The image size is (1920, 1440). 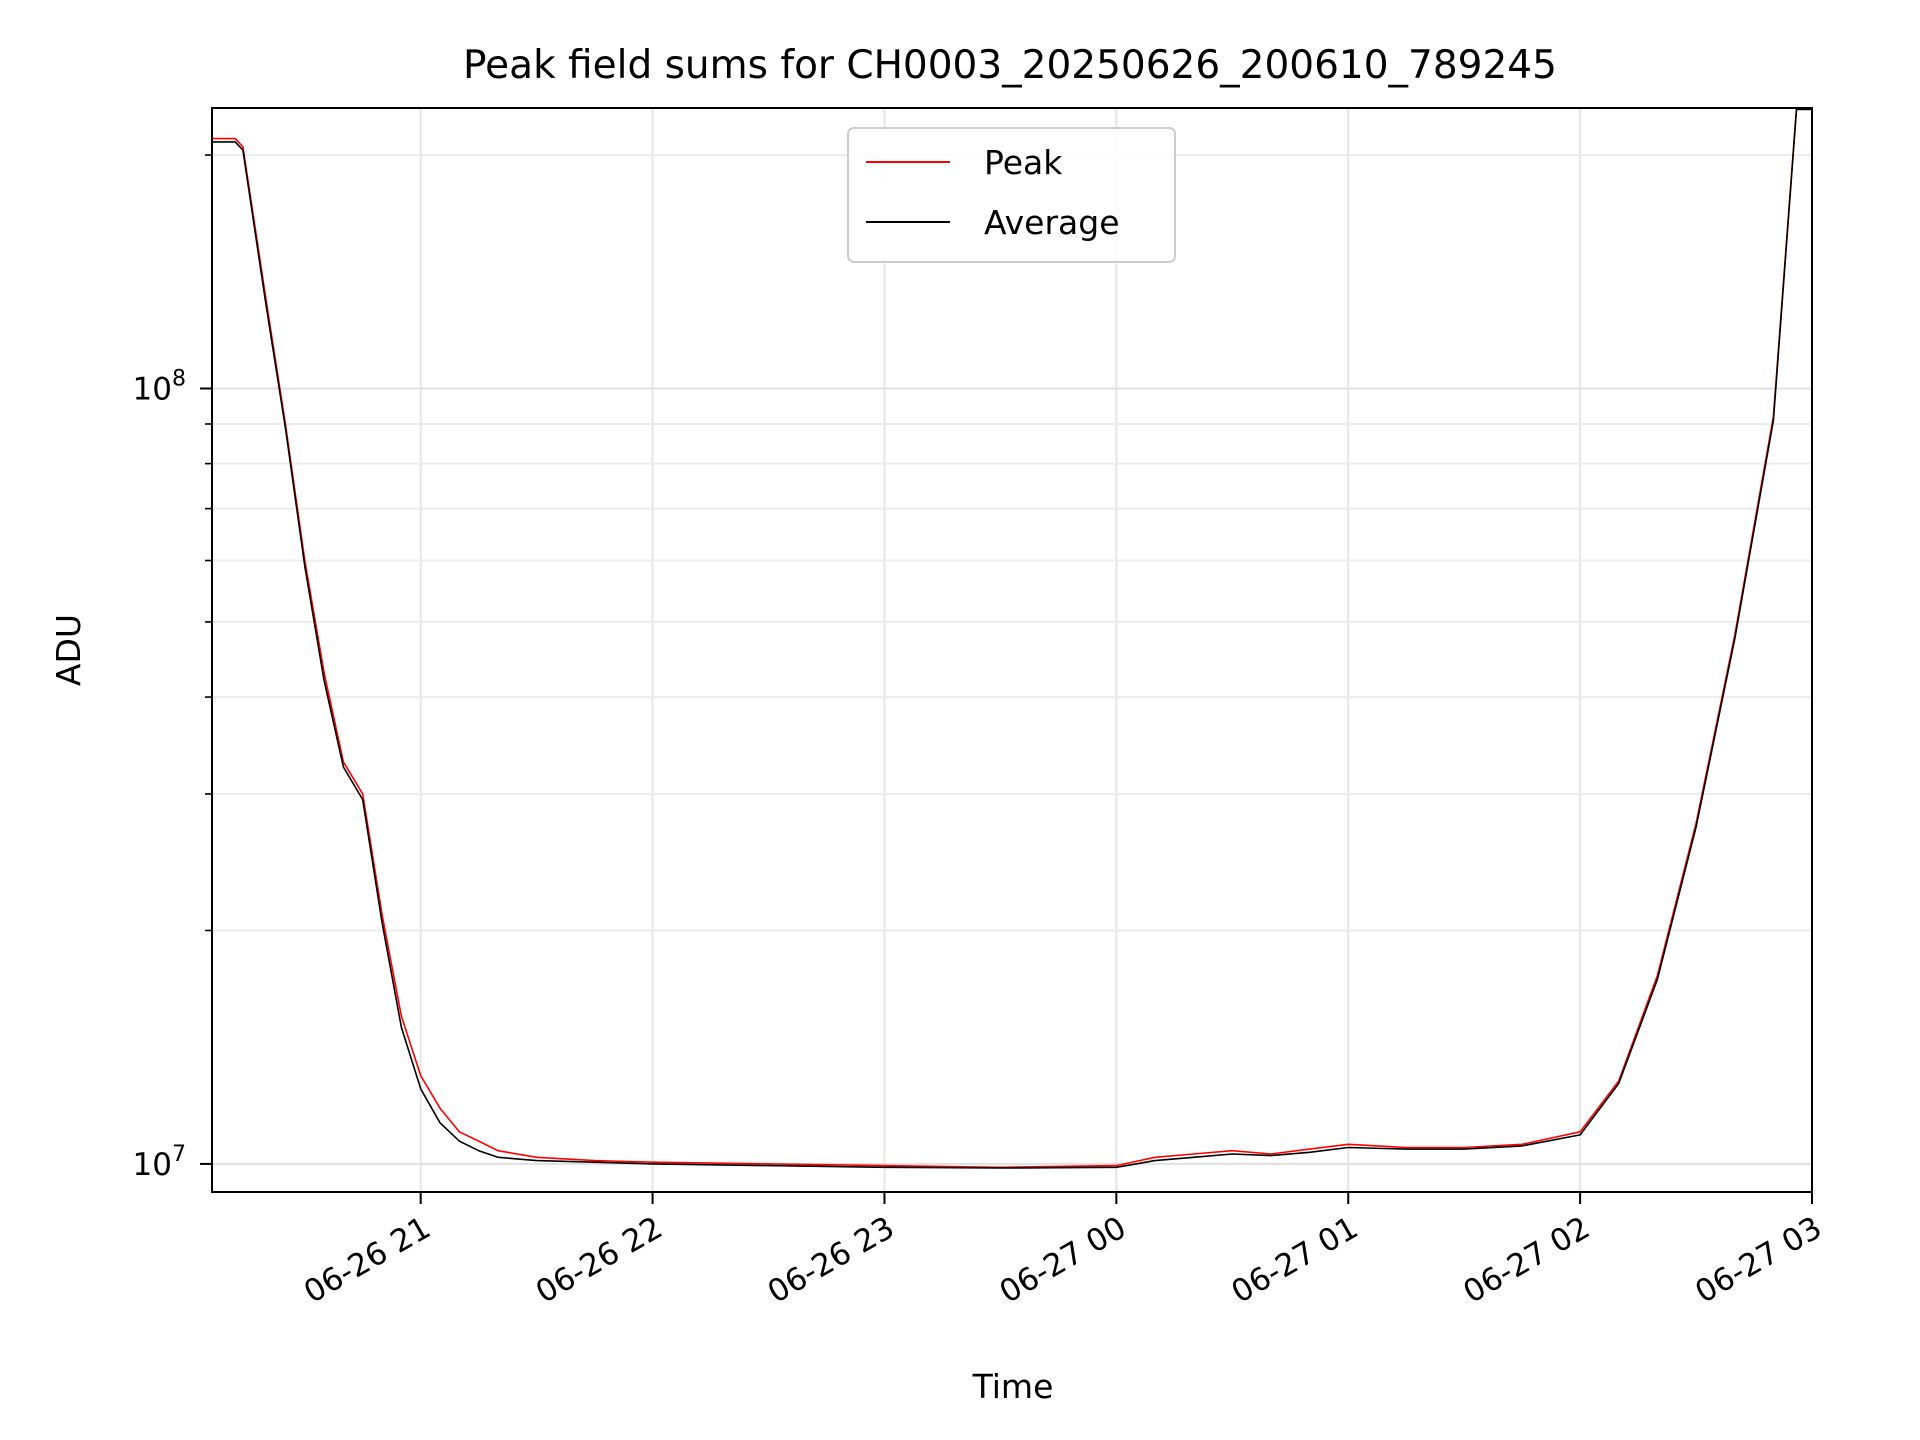 I want to click on x-axis-label: Time, so click(x=1013, y=1386).